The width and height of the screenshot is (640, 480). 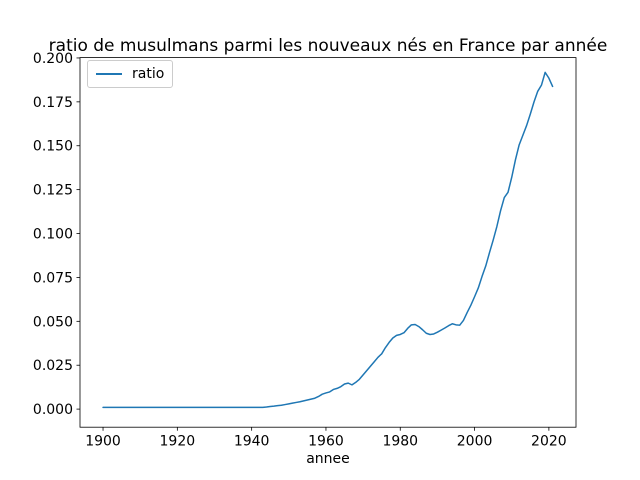 I want to click on y-axis-tick-label: 0.125, so click(x=53, y=191).